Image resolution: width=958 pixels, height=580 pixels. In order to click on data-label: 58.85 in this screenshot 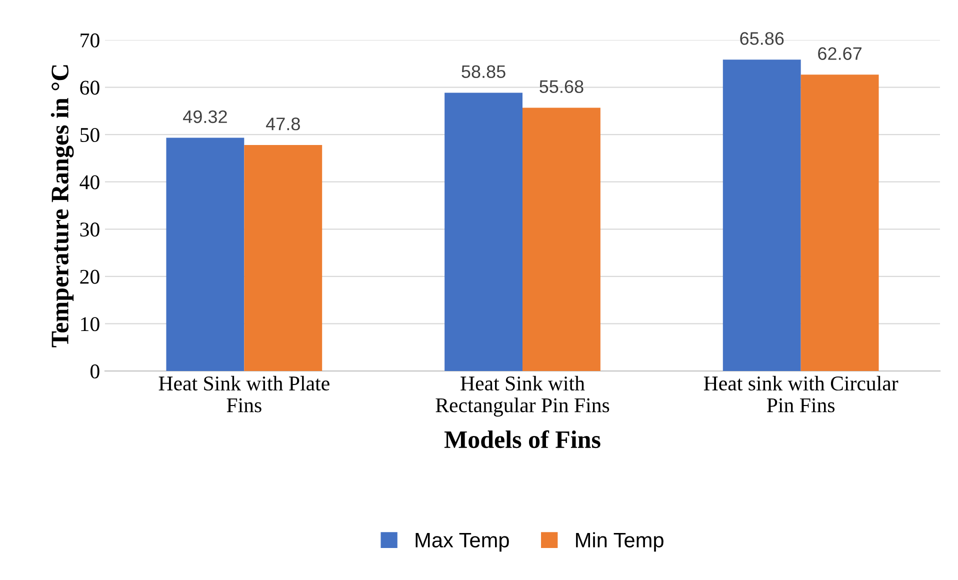, I will do `click(484, 71)`.